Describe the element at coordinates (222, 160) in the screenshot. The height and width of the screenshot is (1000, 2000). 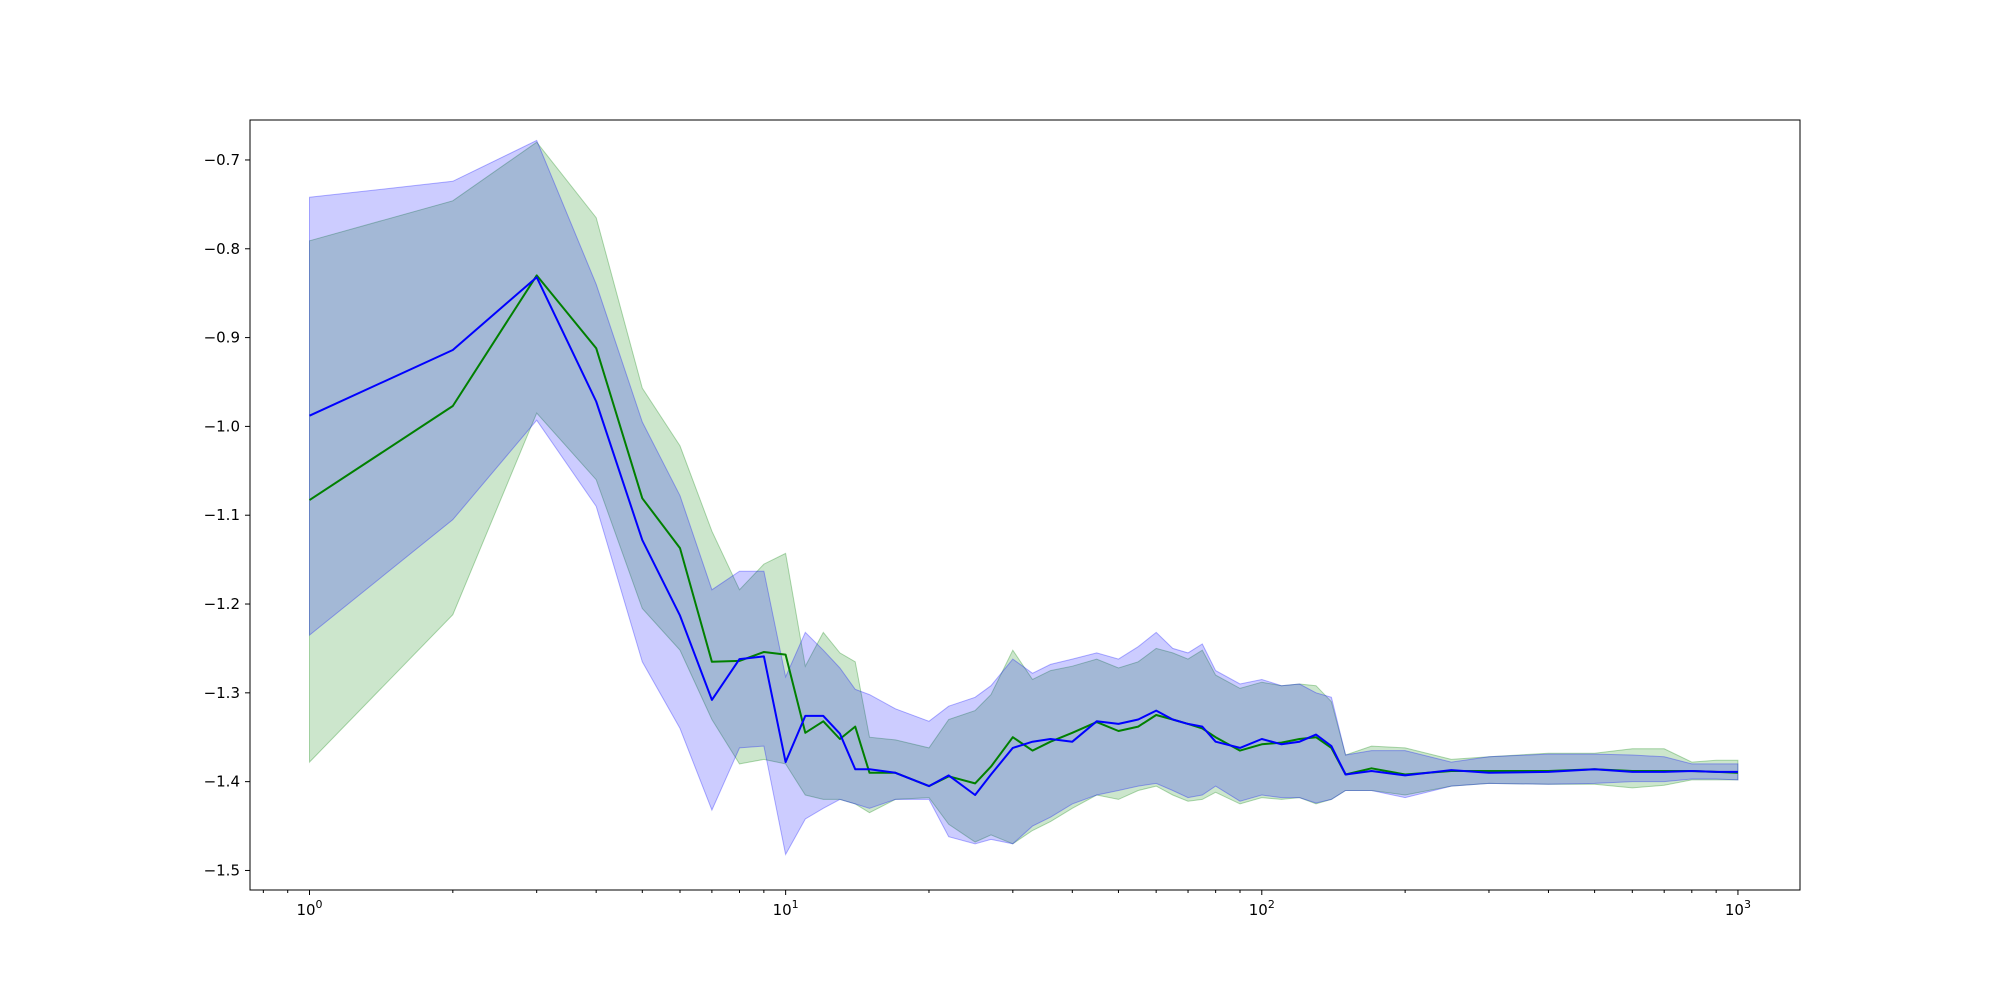
I see `y-tick-label: −0.7` at that location.